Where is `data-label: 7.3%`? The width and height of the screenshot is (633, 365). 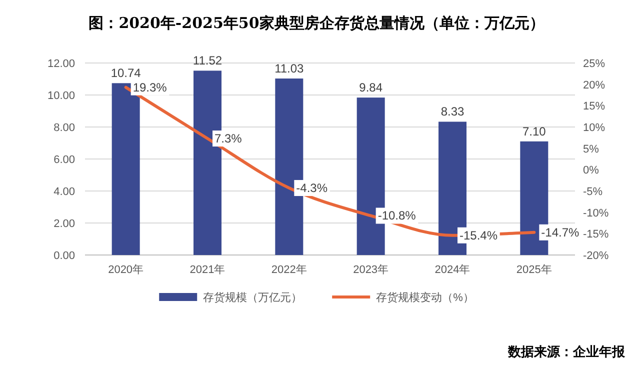
data-label: 7.3% is located at coordinates (228, 139).